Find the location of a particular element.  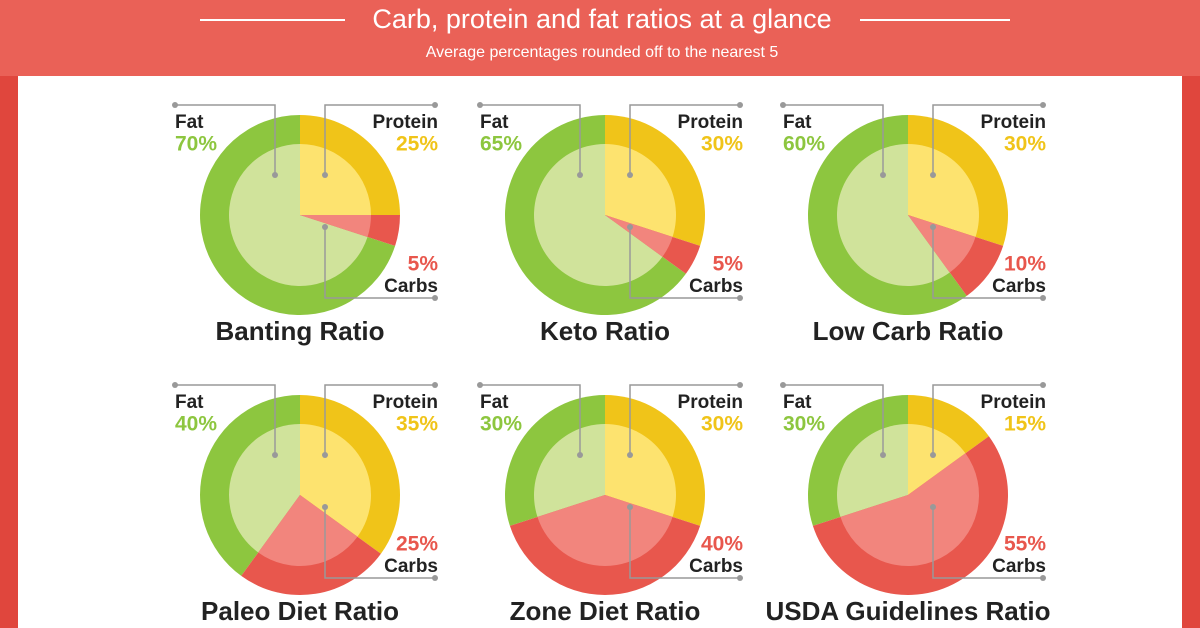

chart-title: Low Carb Ratio is located at coordinates (908, 331).